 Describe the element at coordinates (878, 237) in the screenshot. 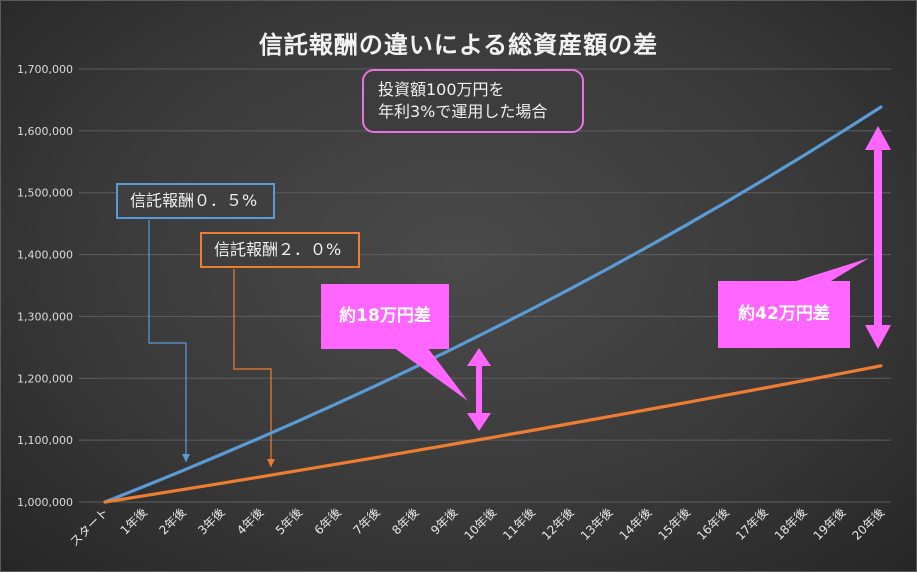

I see `double-arrow-20y` at that location.